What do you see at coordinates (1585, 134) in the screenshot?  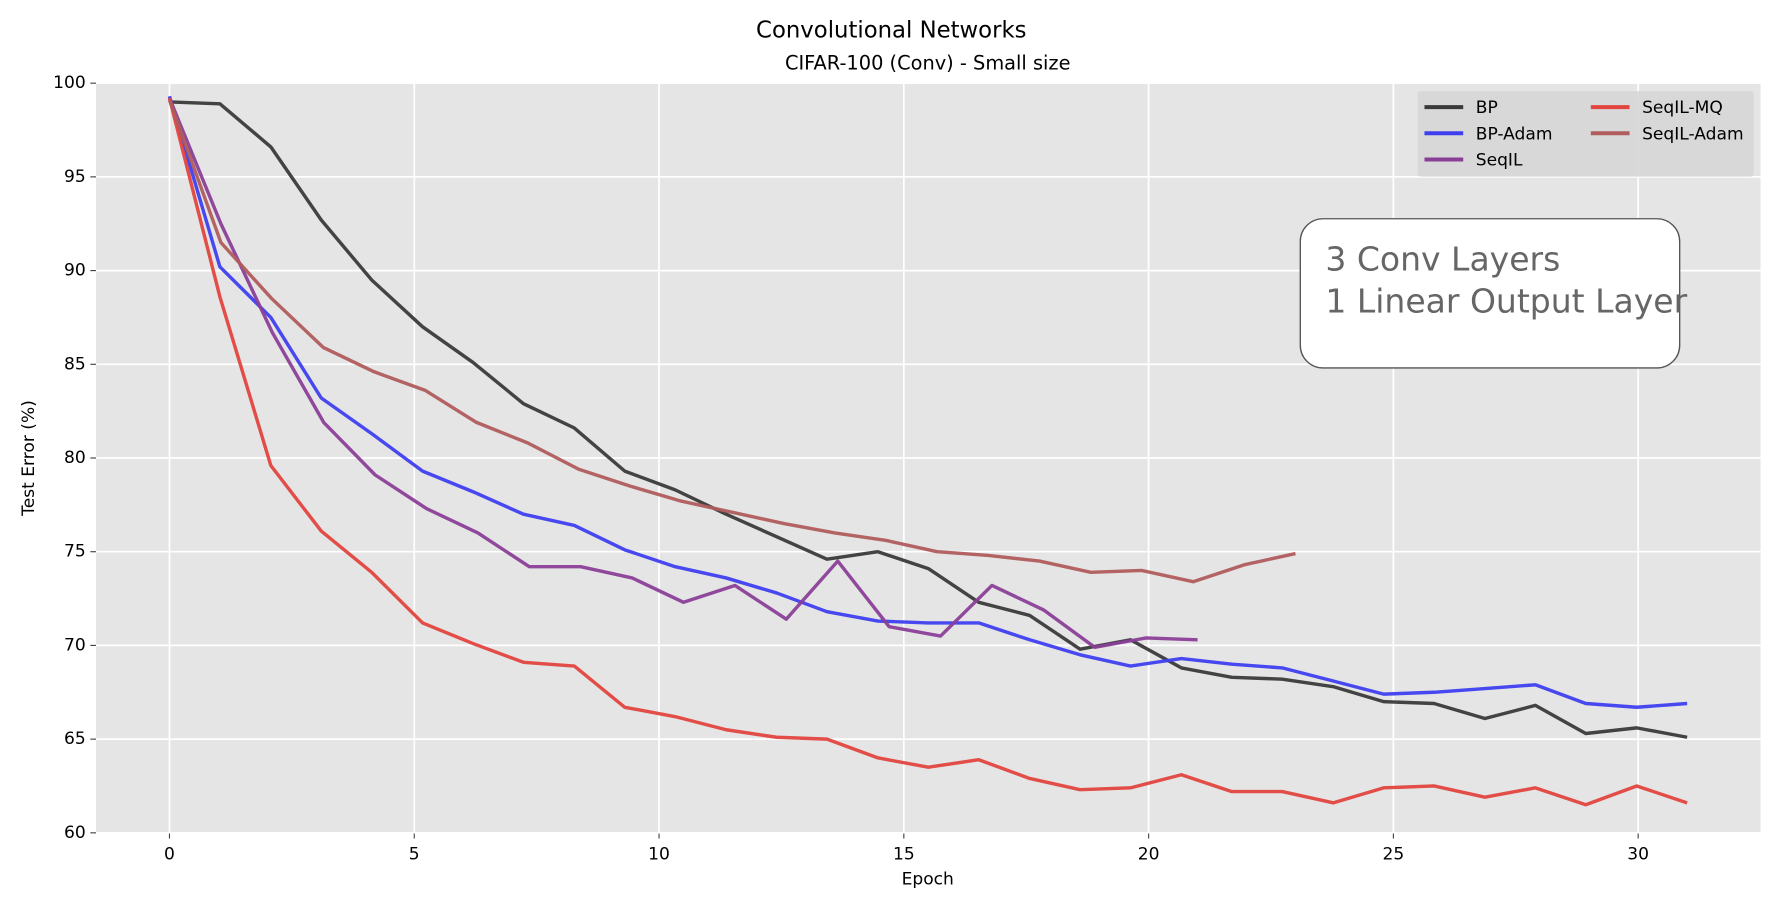 I see `legend-box` at bounding box center [1585, 134].